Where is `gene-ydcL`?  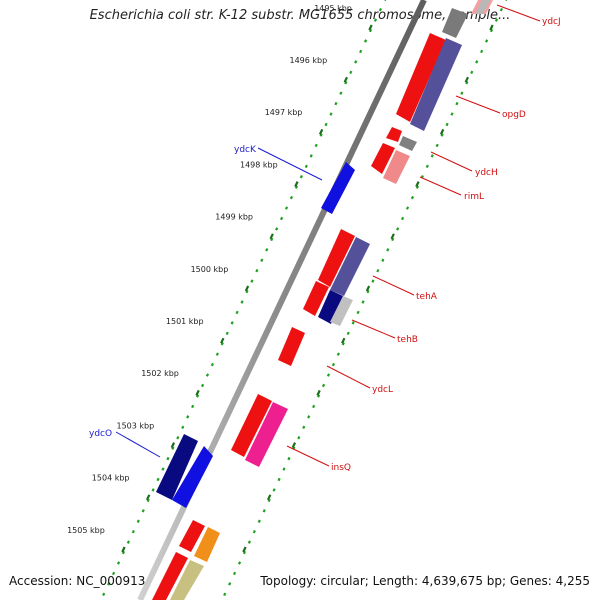
gene-ydcL is located at coordinates (291, 346).